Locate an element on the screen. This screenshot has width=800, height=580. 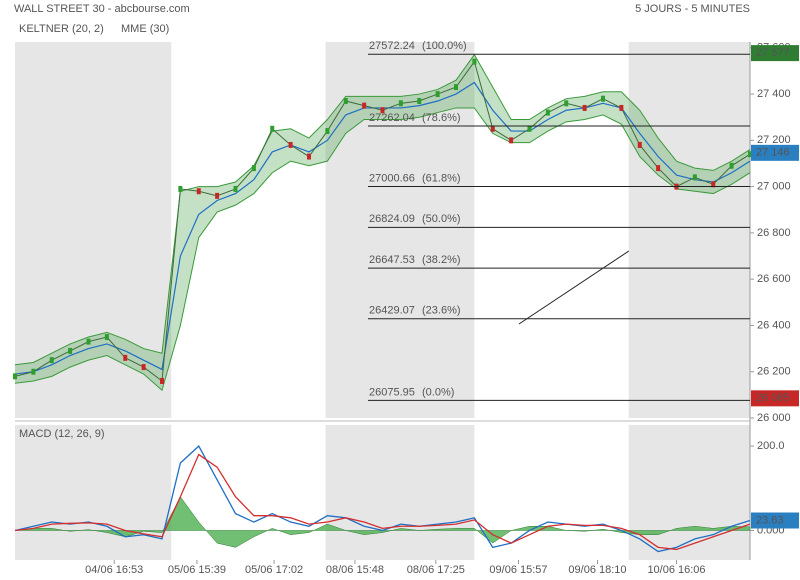
legend-mme: MME (30) is located at coordinates (145, 29).